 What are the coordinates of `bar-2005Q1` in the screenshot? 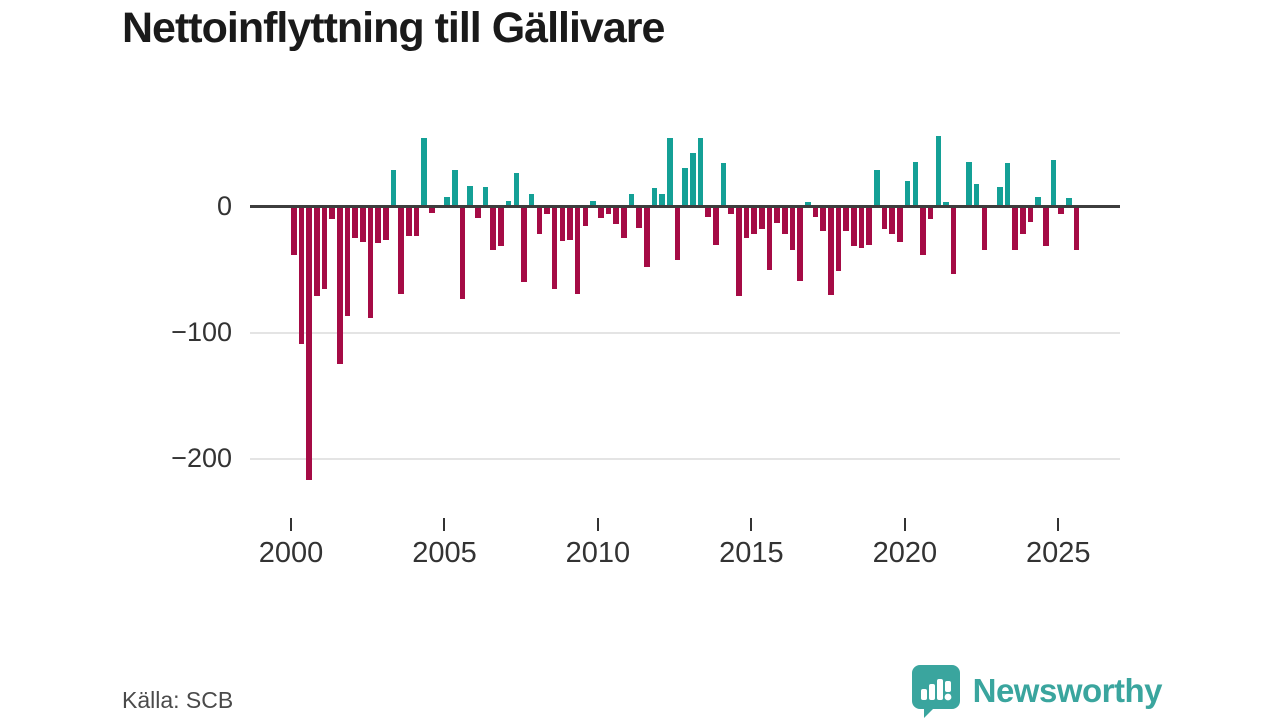 It's located at (447, 201).